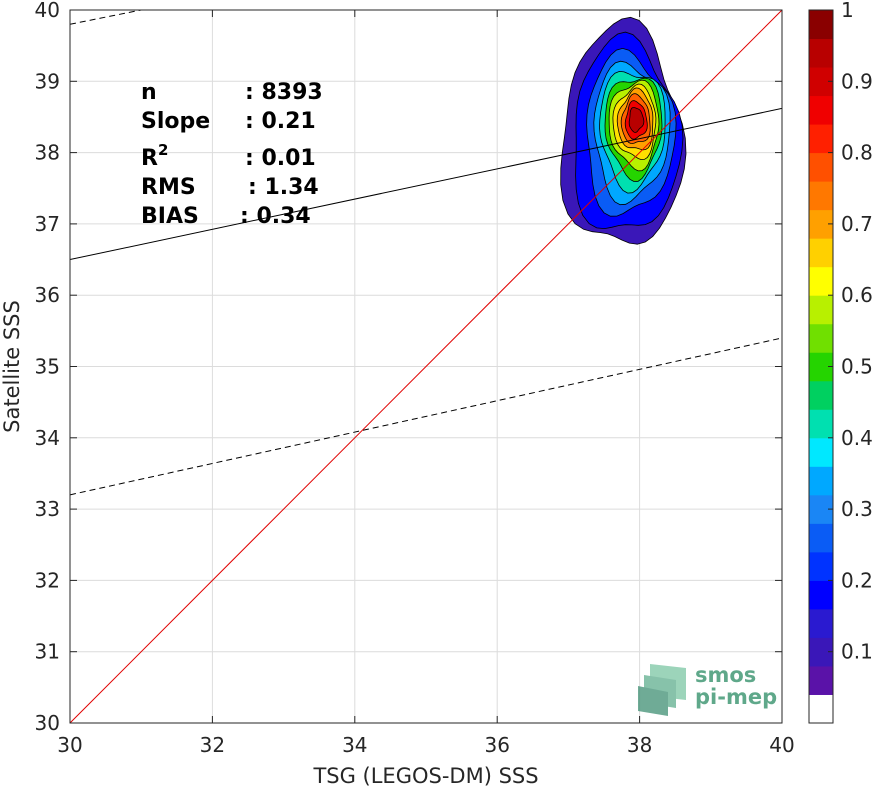 This screenshot has height=790, width=874. I want to click on y-tick-label: 36, so click(47, 295).